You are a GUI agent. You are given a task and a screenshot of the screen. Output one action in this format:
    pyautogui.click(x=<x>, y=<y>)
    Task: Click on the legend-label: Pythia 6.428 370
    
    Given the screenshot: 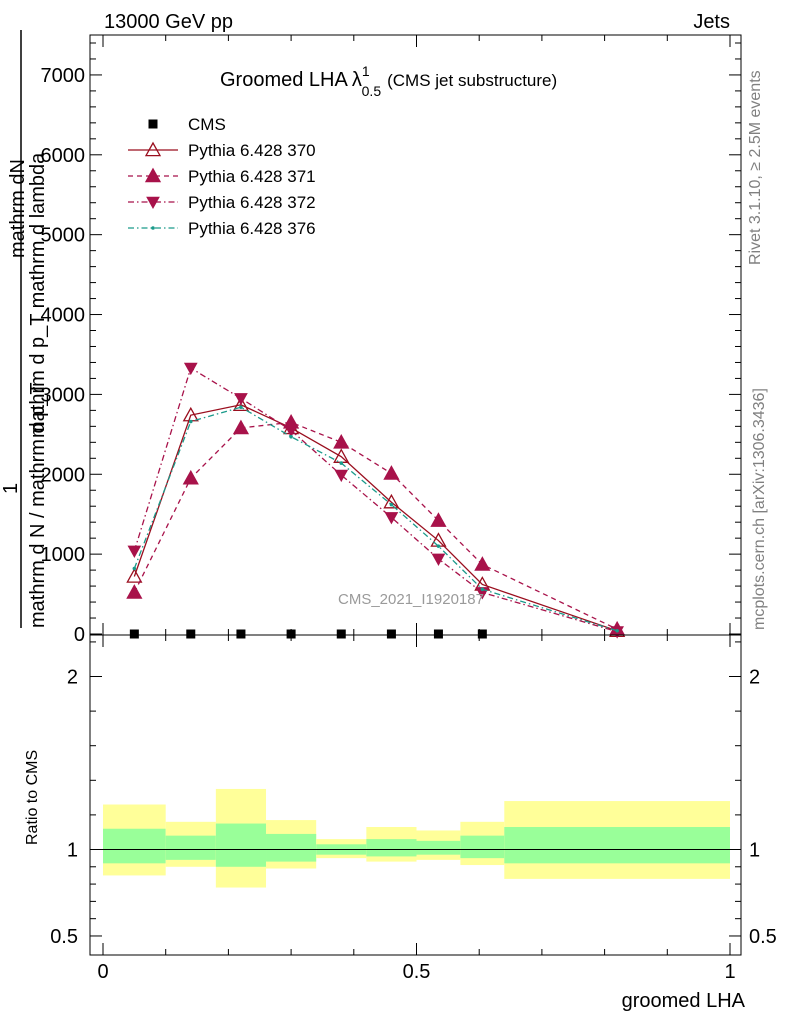 What is the action you would take?
    pyautogui.click(x=252, y=150)
    